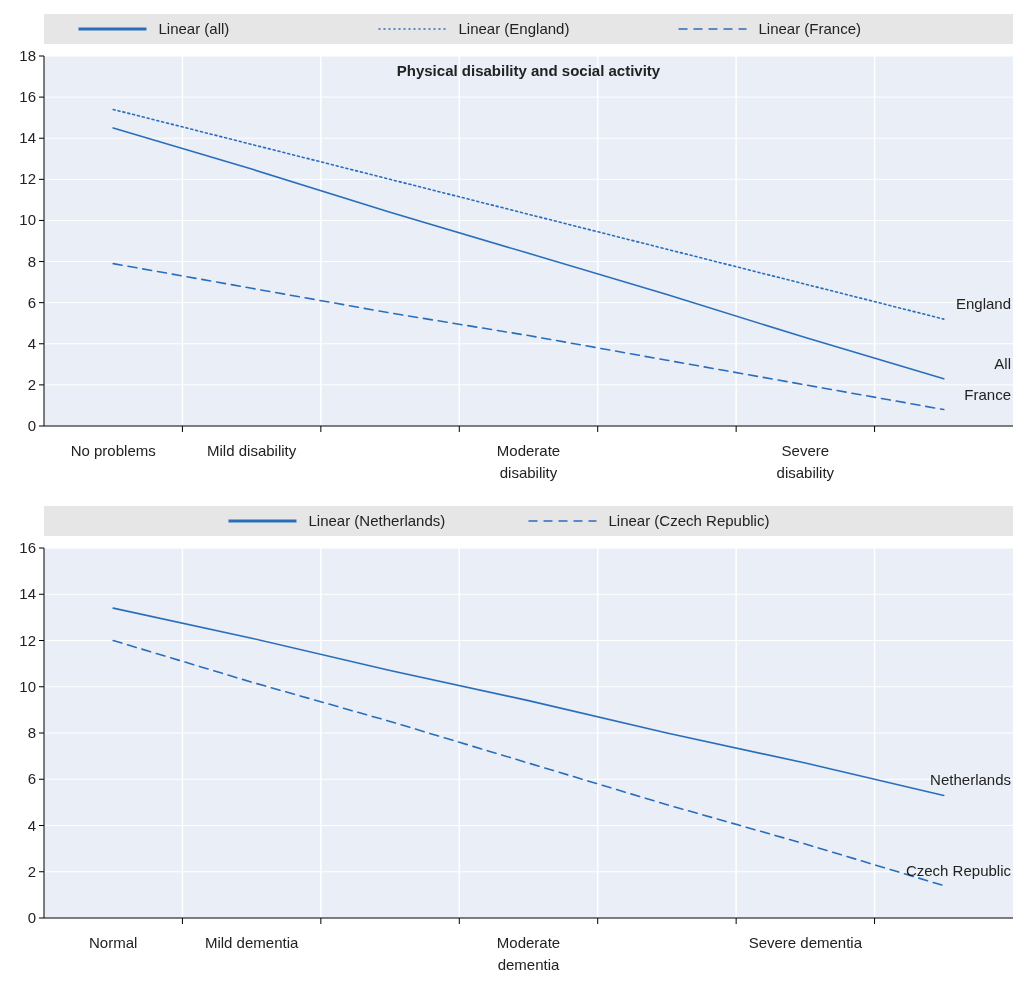 This screenshot has height=1001, width=1021. What do you see at coordinates (113, 450) in the screenshot?
I see `x-tick-label: No problems` at bounding box center [113, 450].